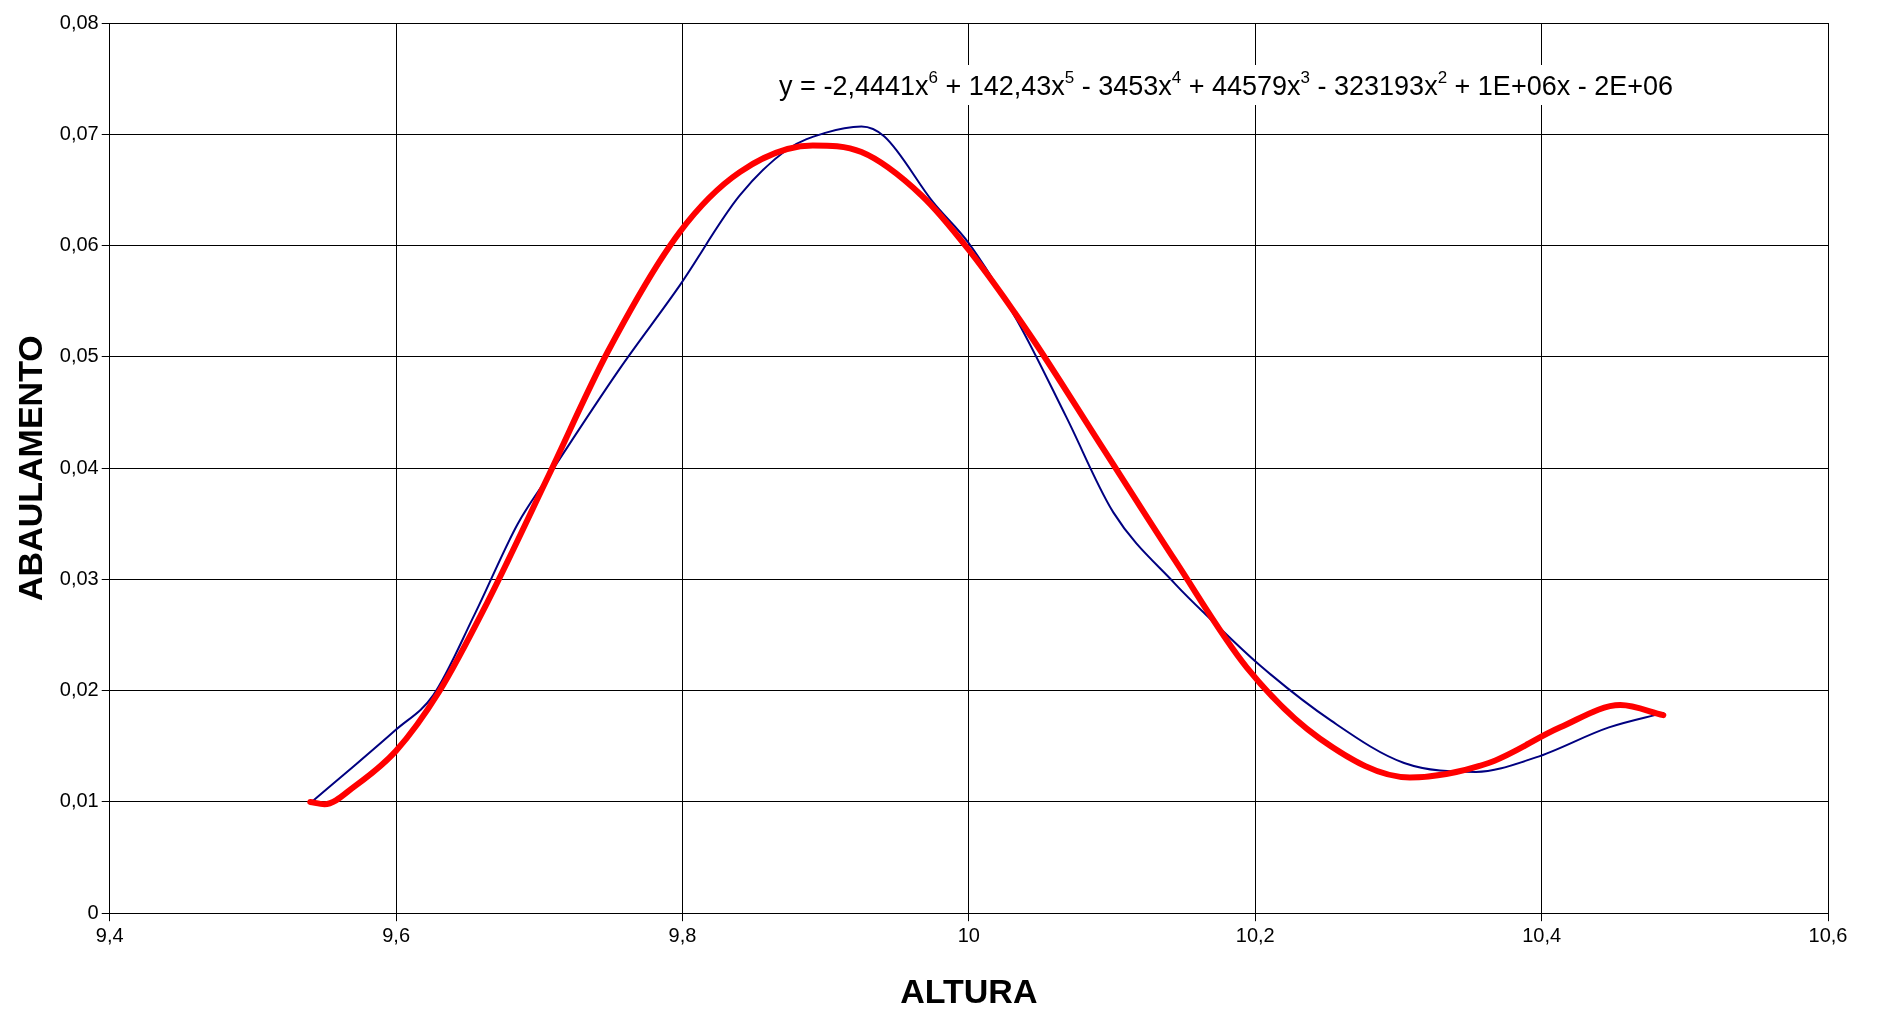 This screenshot has width=1881, height=1031. What do you see at coordinates (79, 689) in the screenshot?
I see `y-tick-label: 0,02` at bounding box center [79, 689].